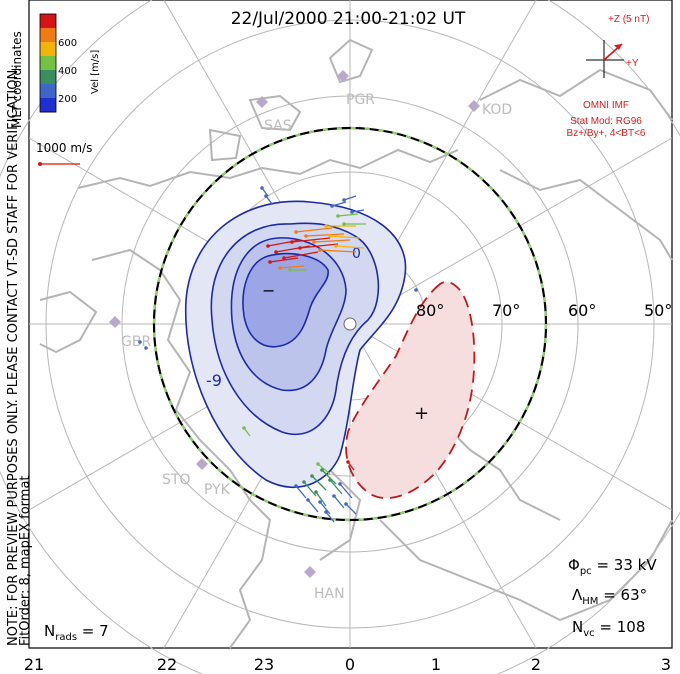 Image resolution: width=680 pixels, height=674 pixels. I want to click on imf-z-label: +Z (5 nT), so click(628, 19).